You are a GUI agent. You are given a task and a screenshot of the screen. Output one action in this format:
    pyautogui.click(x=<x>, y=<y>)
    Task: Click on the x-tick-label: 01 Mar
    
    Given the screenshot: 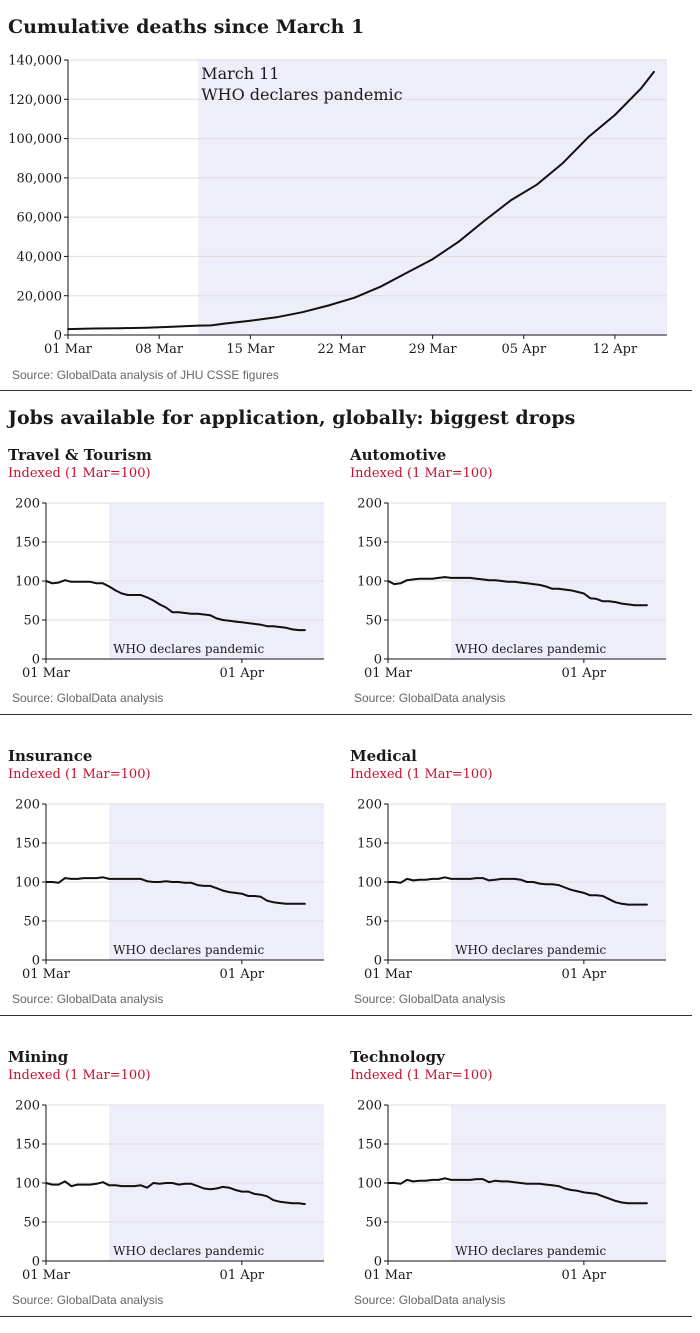 What is the action you would take?
    pyautogui.click(x=388, y=974)
    